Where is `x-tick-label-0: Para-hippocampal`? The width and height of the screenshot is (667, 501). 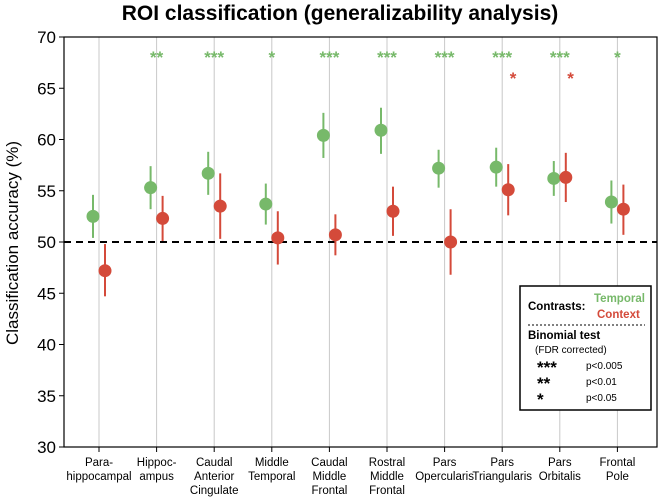 x-tick-label-0: Para-hippocampal is located at coordinates (98, 470).